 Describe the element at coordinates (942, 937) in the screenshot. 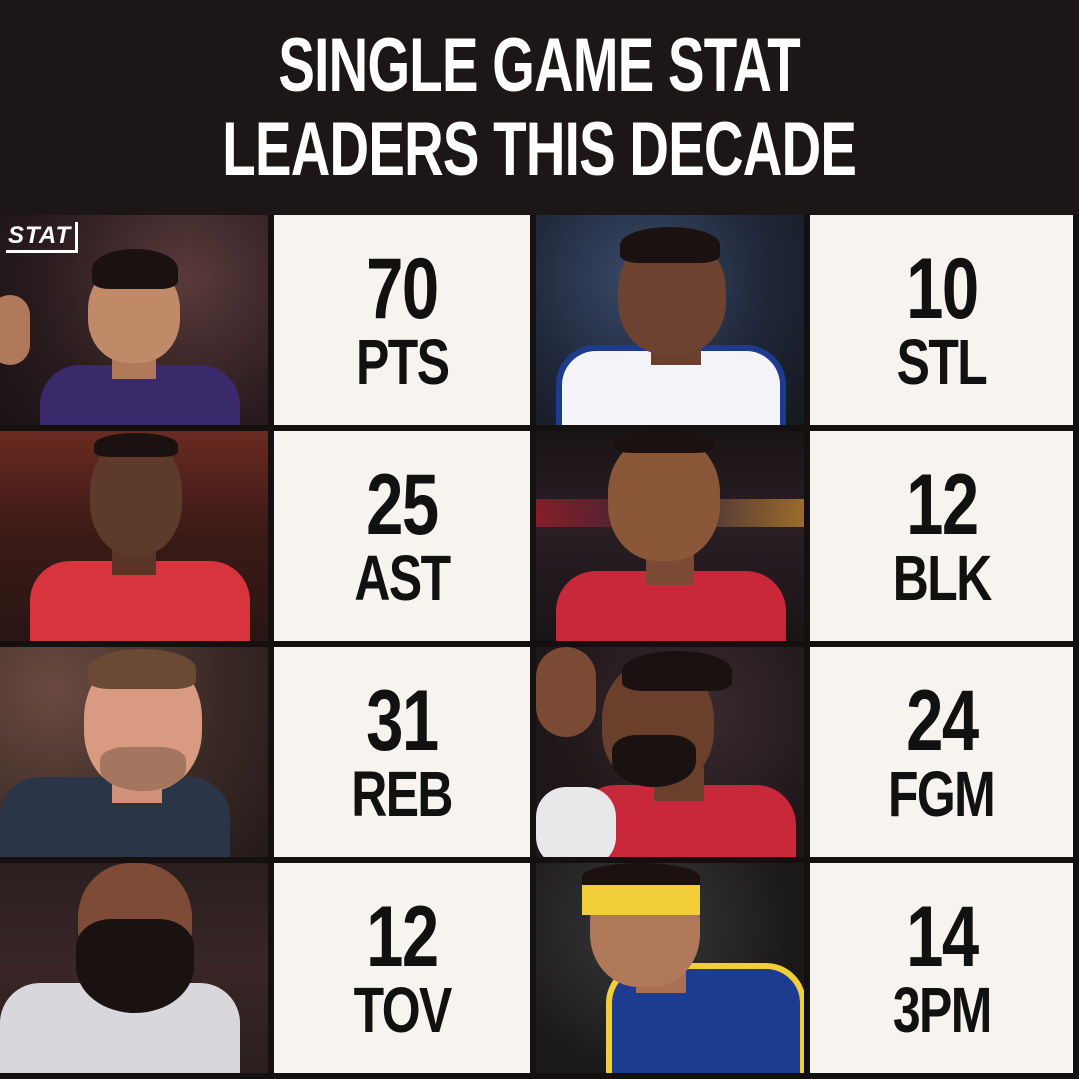

I see `stat-value: 14` at that location.